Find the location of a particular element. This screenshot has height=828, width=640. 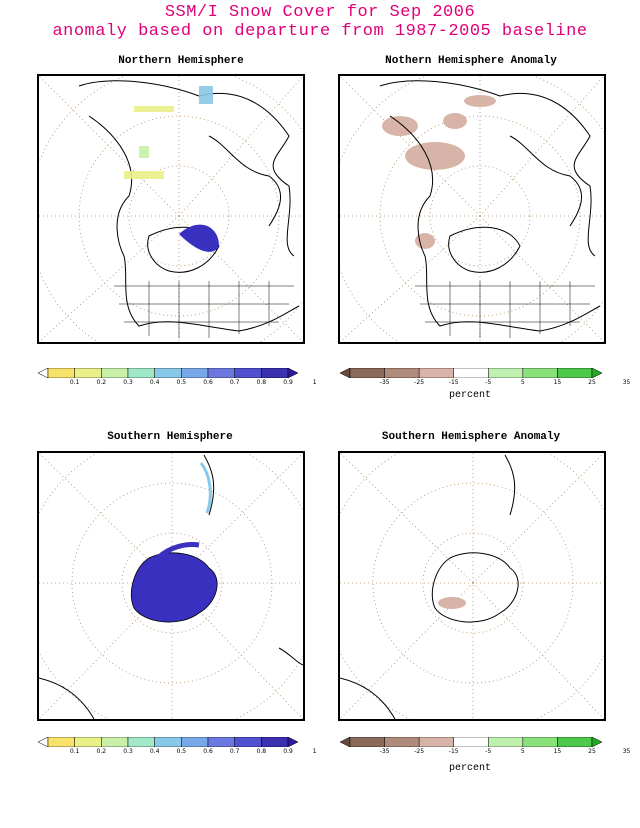

panel-title-nha: Nothern Hemisphere Anomaly is located at coordinates (471, 61).